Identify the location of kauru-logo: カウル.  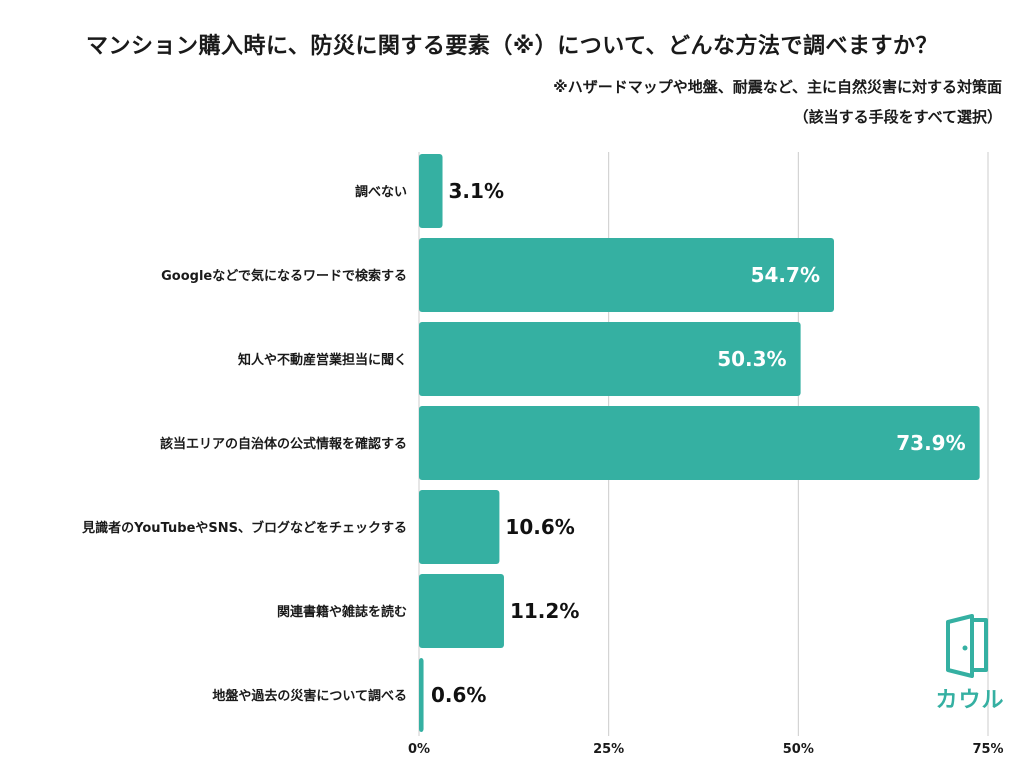
(970, 664).